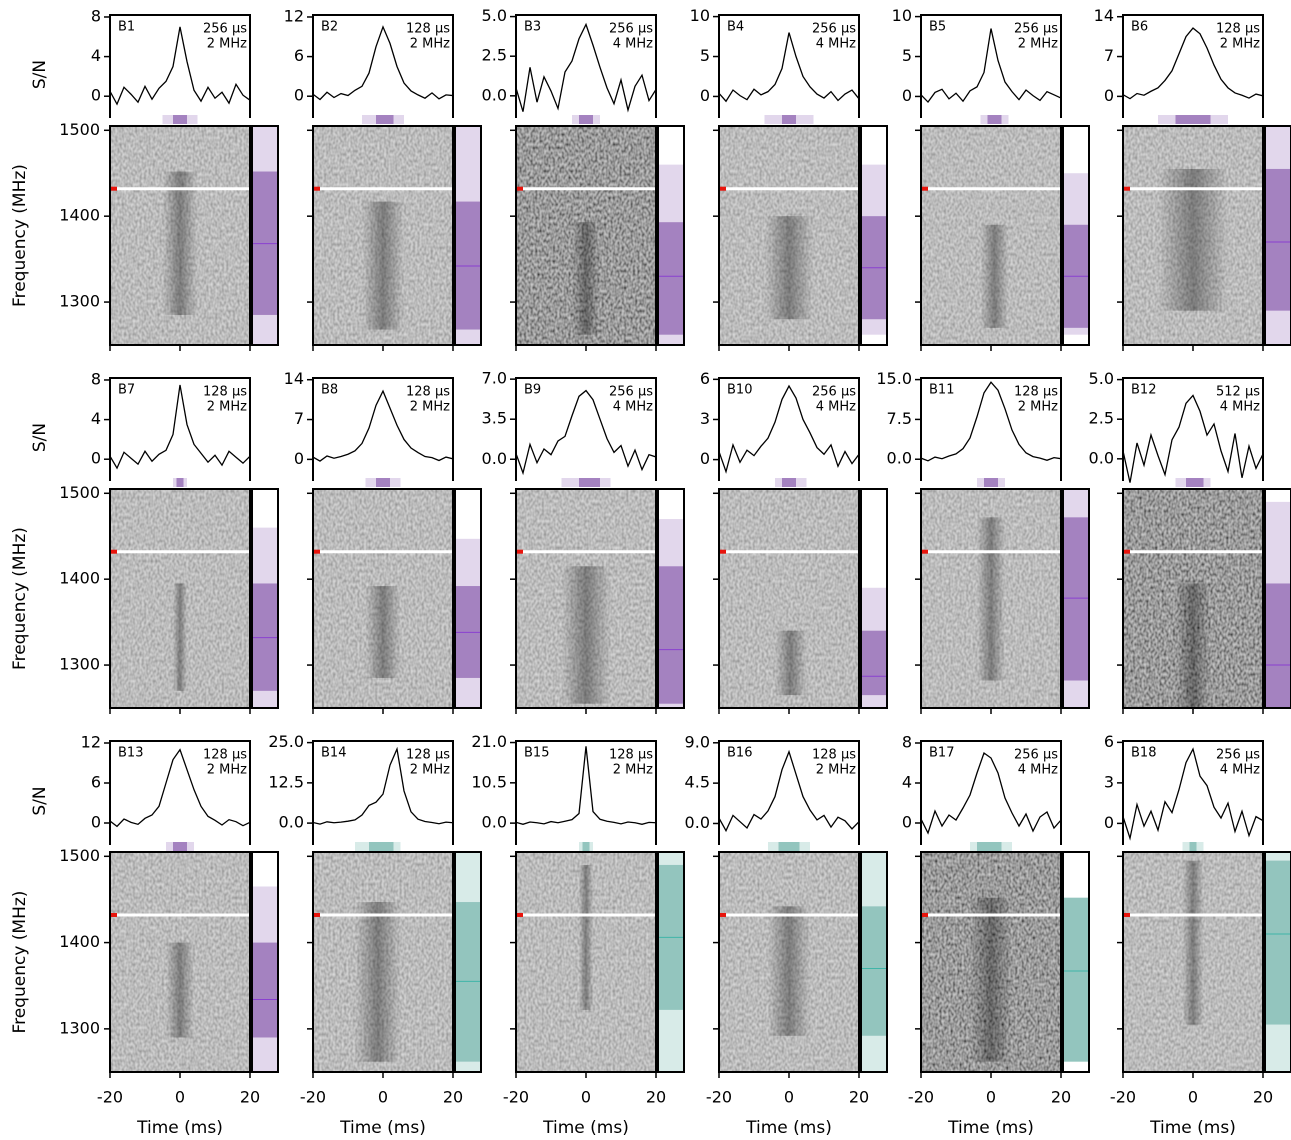 This screenshot has width=1291, height=1140. I want to click on burst-label: B14, so click(333, 753).